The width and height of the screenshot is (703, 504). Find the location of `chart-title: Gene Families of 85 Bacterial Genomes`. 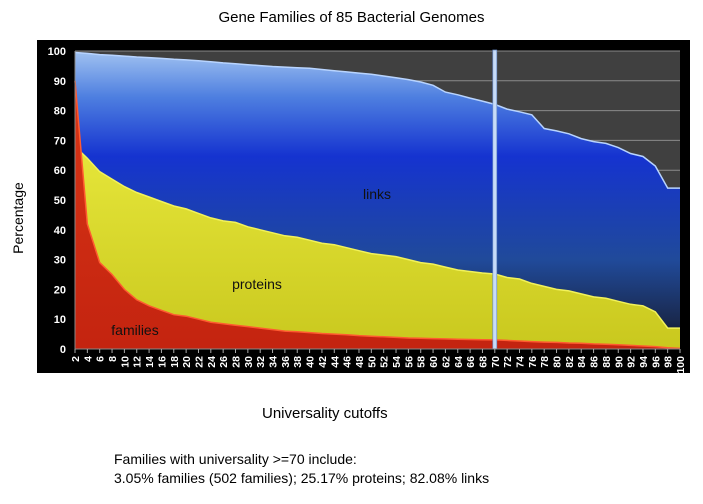

chart-title: Gene Families of 85 Bacterial Genomes is located at coordinates (351, 17).